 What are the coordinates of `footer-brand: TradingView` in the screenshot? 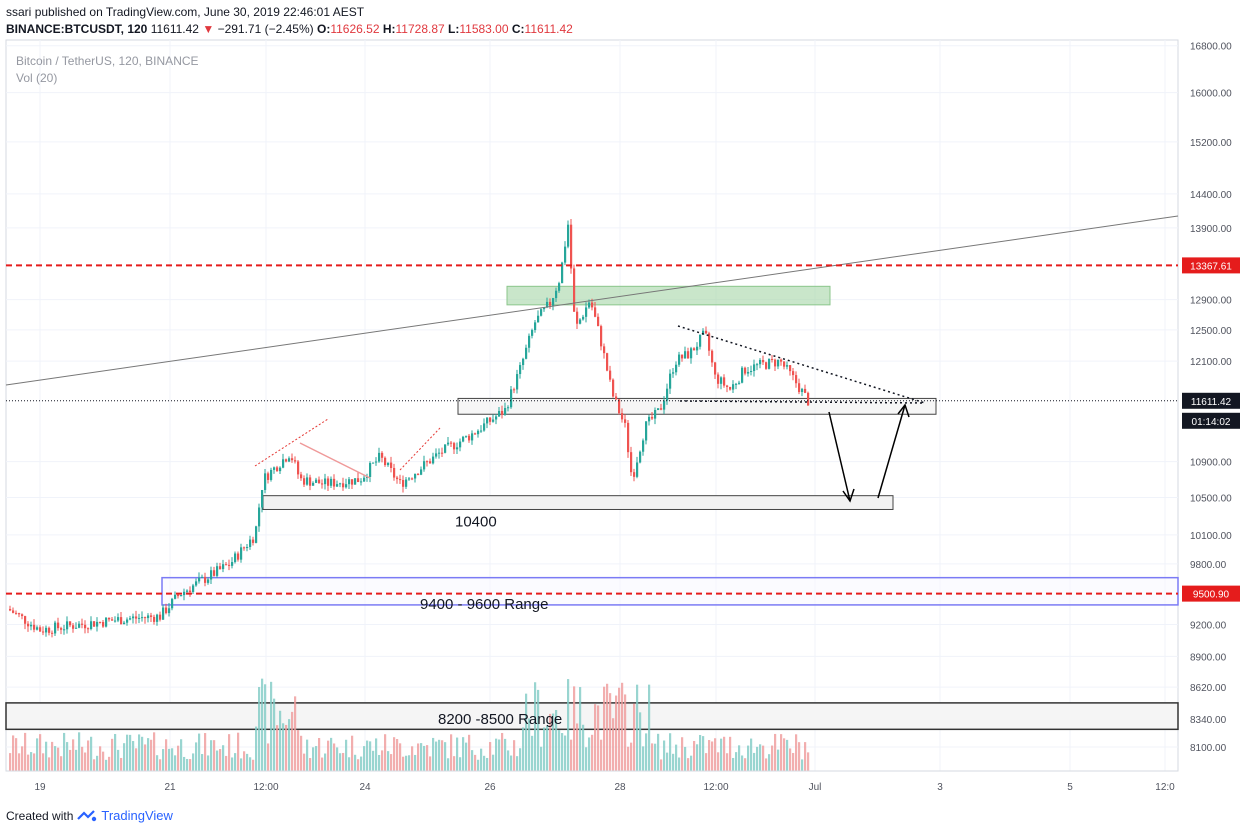 It's located at (137, 815).